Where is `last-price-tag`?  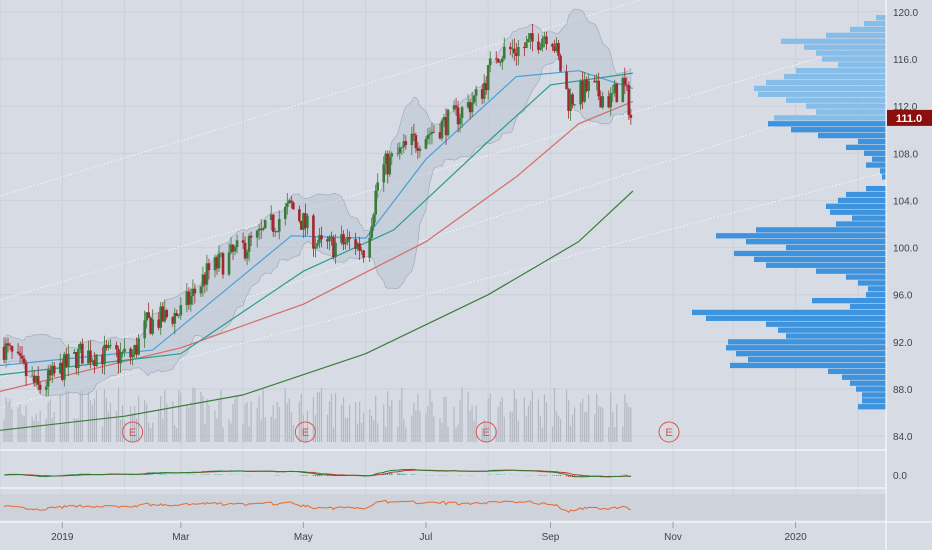 last-price-tag is located at coordinates (909, 117).